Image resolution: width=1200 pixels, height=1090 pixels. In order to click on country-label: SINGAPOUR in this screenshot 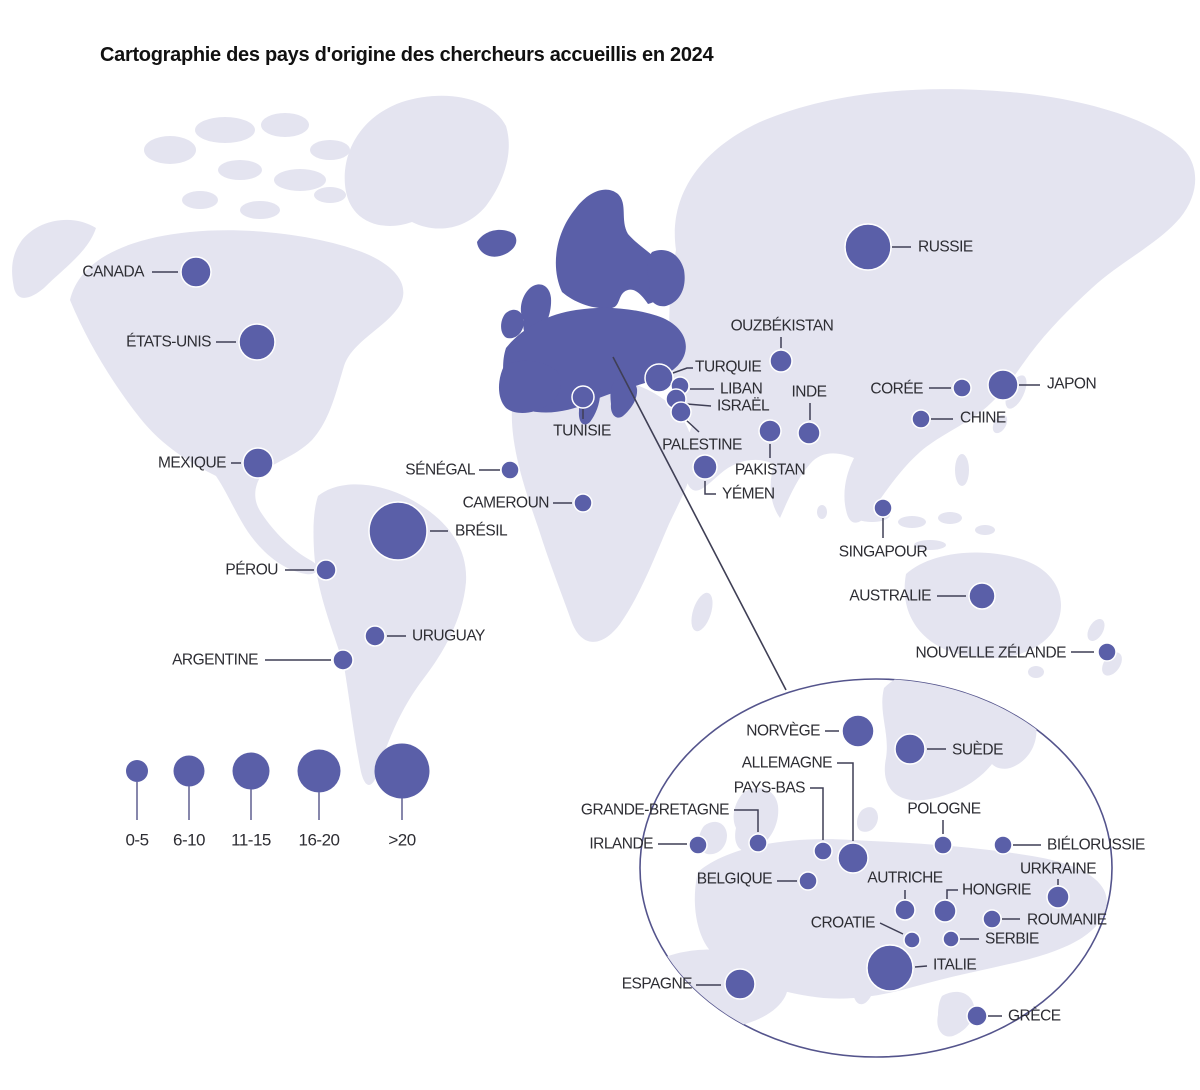, I will do `click(883, 552)`.